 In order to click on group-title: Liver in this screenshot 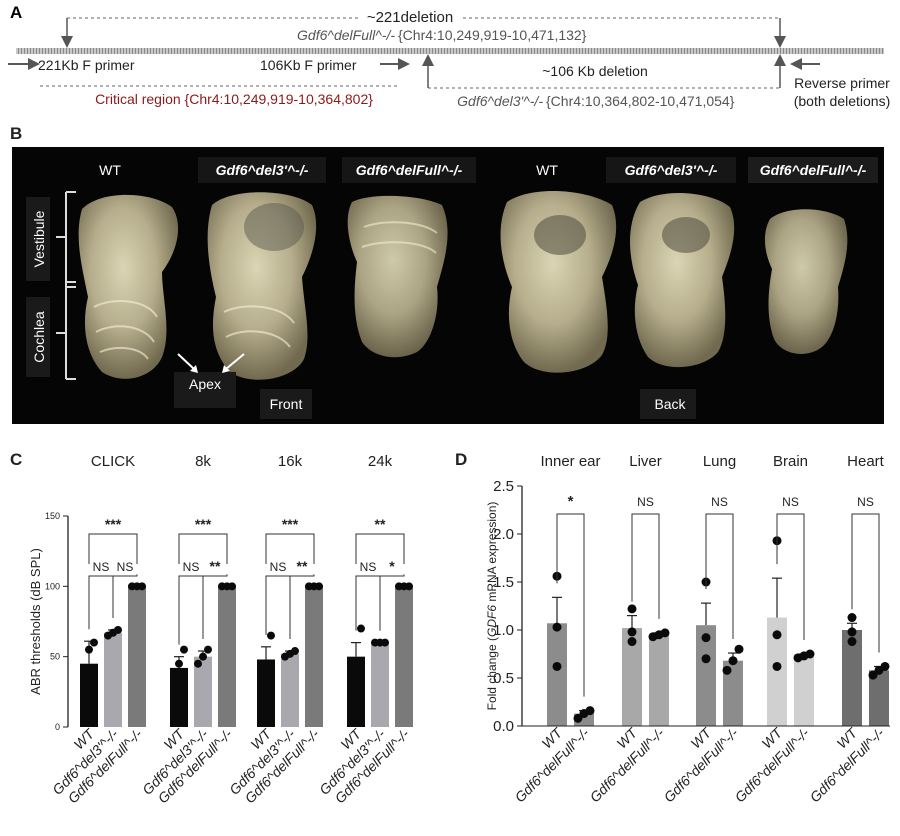, I will do `click(645, 461)`.